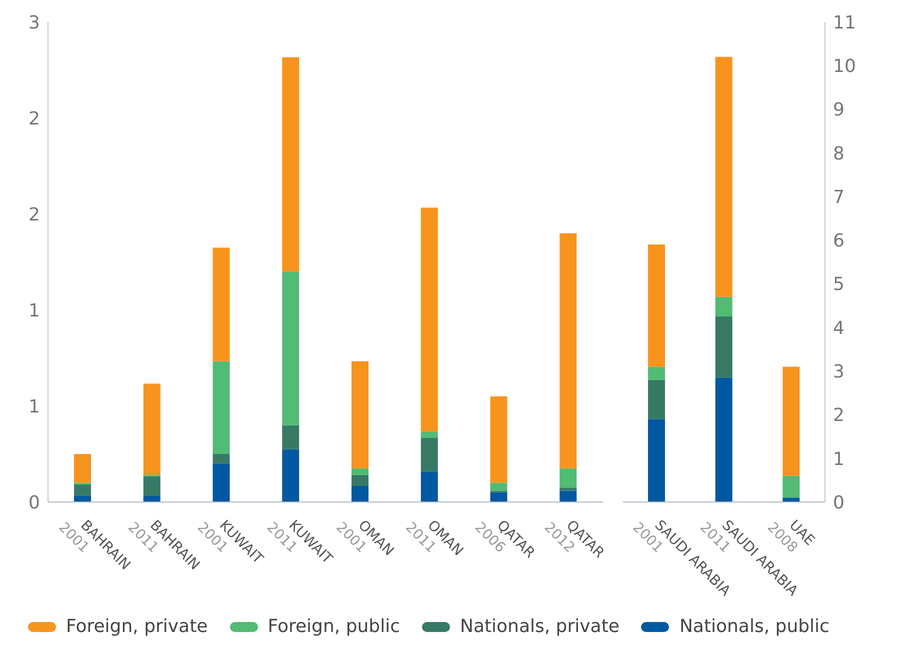 This screenshot has width=908, height=647. What do you see at coordinates (838, 197) in the screenshot?
I see `y-tick-label: 7` at bounding box center [838, 197].